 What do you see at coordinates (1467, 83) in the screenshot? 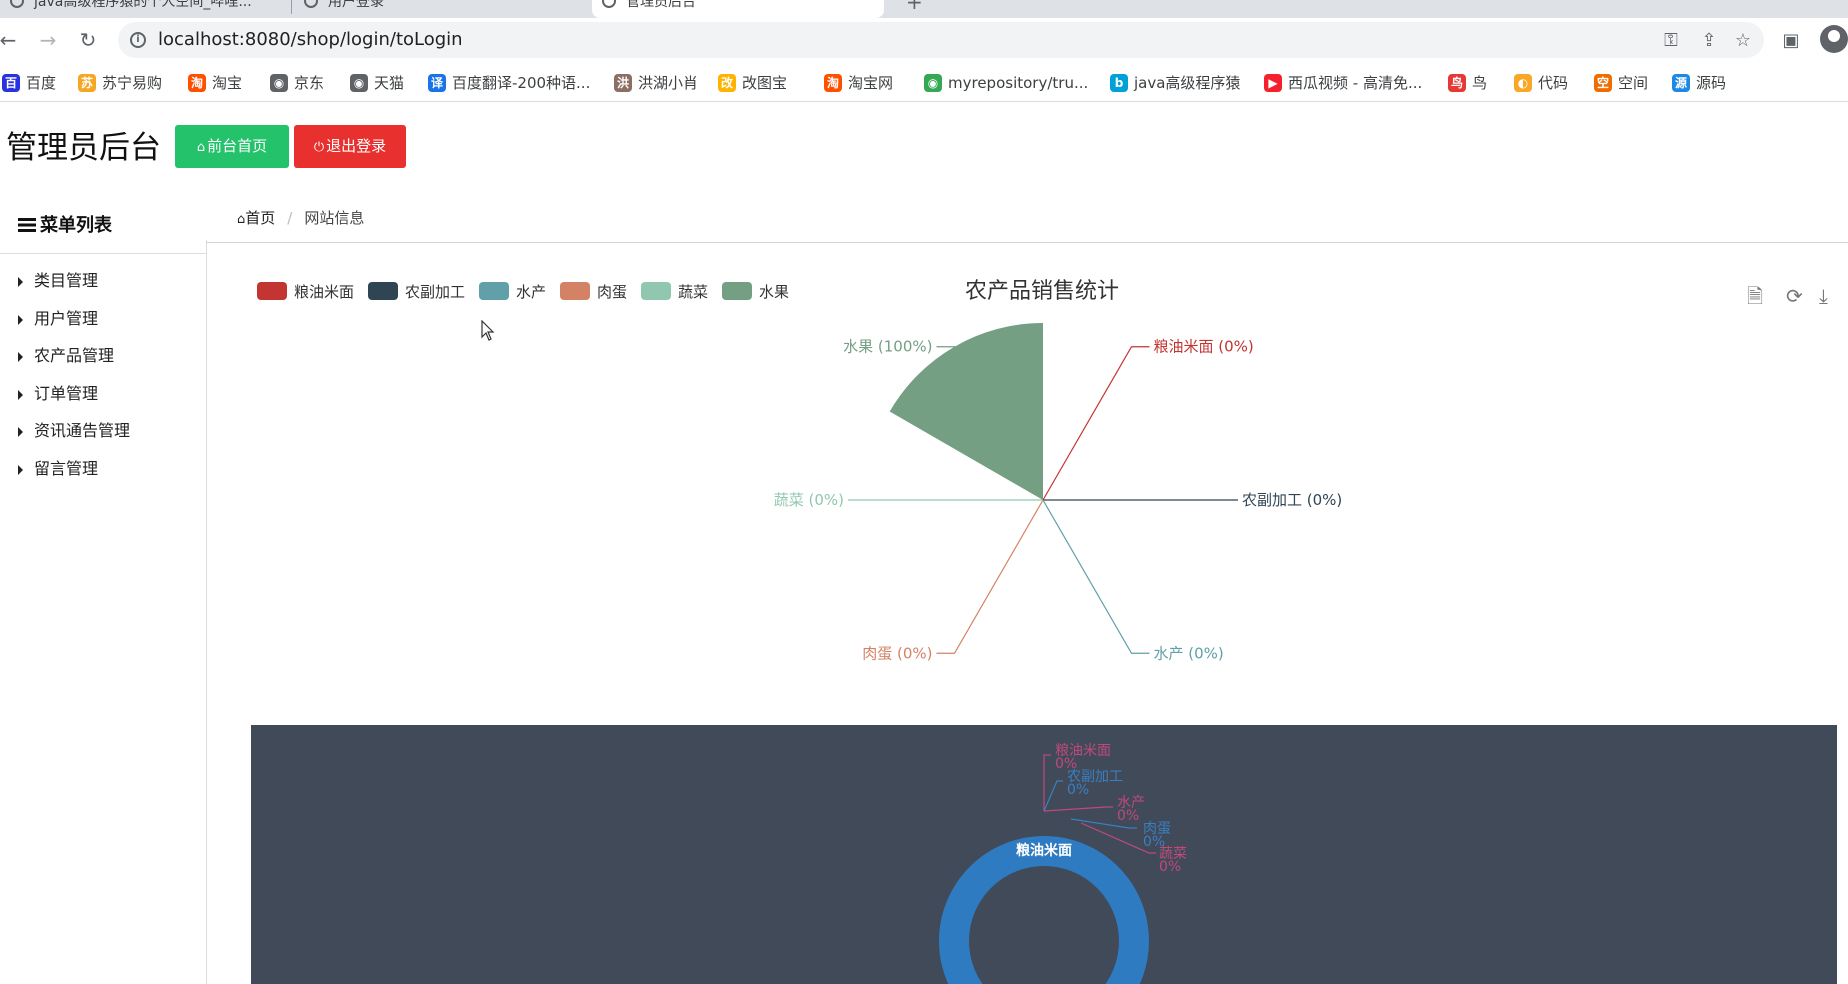
I see `bookmark-item: 鸟鸟` at bounding box center [1467, 83].